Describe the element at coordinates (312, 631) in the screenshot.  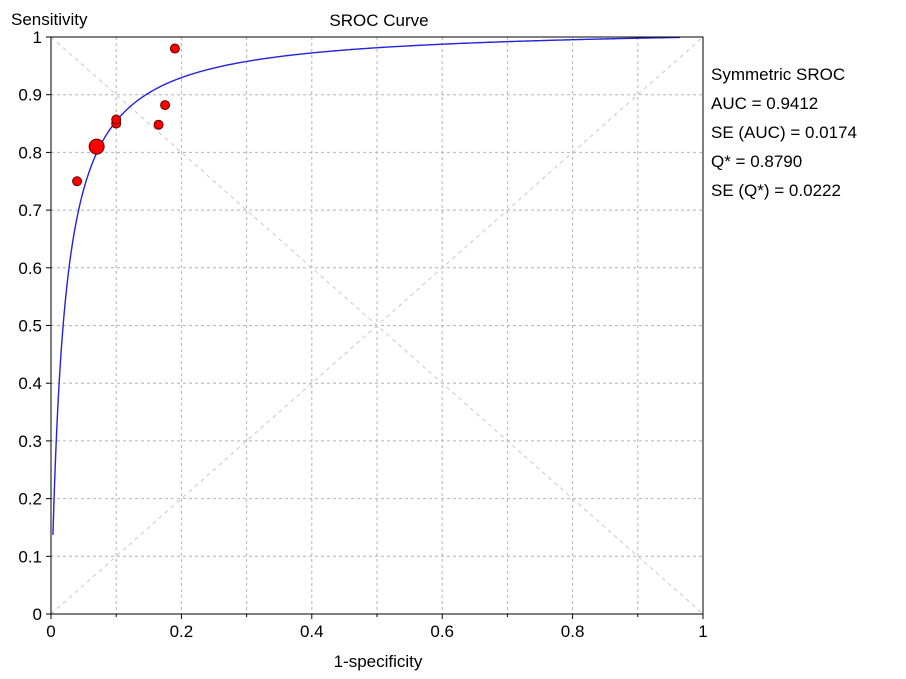
I see `x-tick-label: 0.4` at that location.